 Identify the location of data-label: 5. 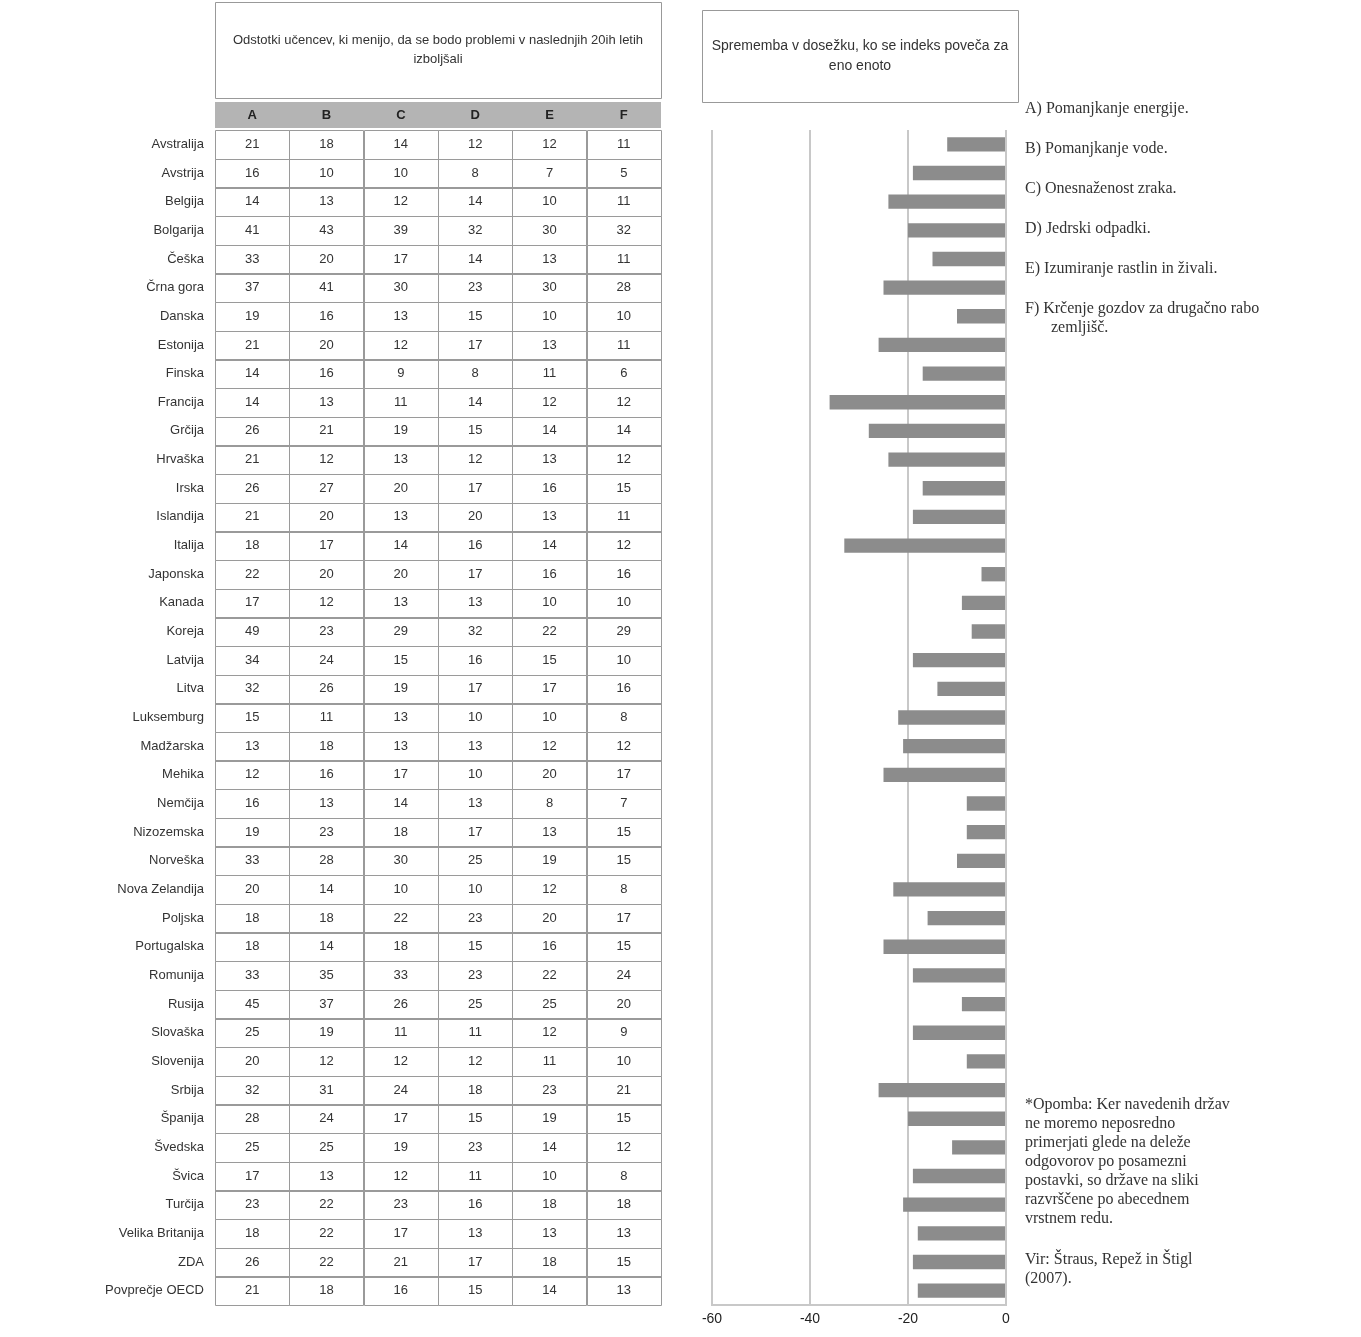
(624, 172).